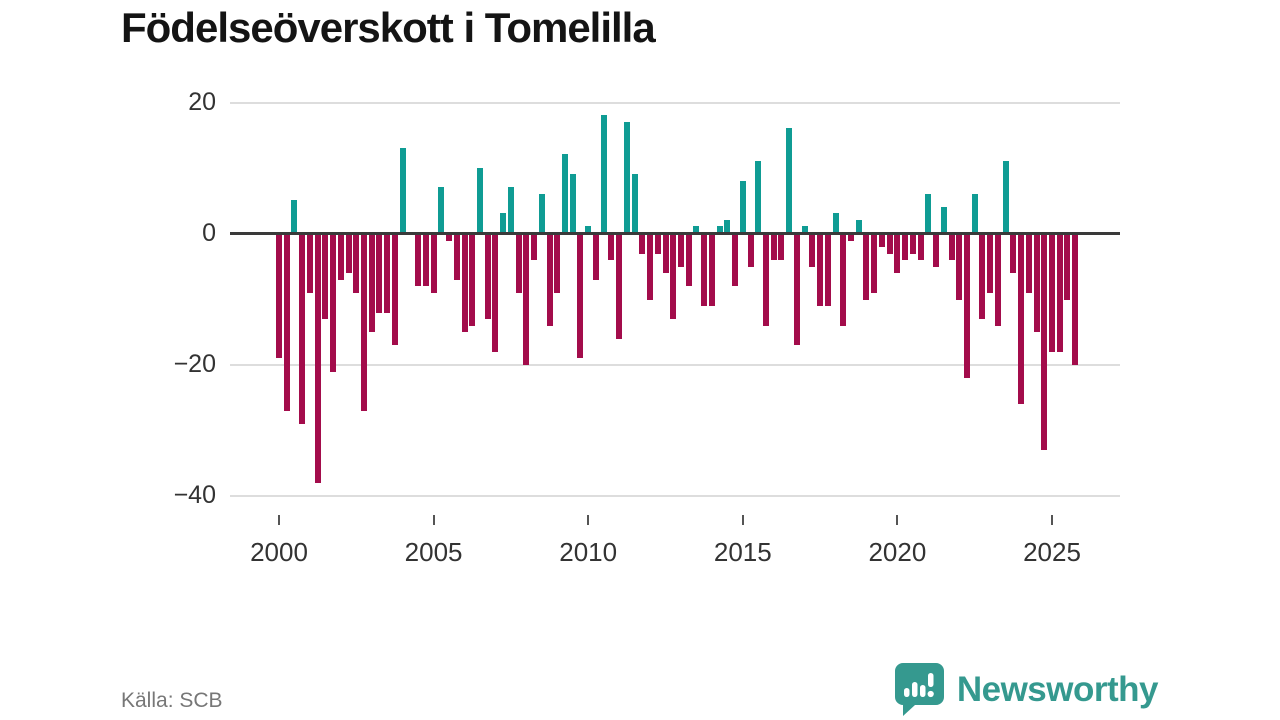  I want to click on x-axis-tick-label: 2015, so click(742, 552).